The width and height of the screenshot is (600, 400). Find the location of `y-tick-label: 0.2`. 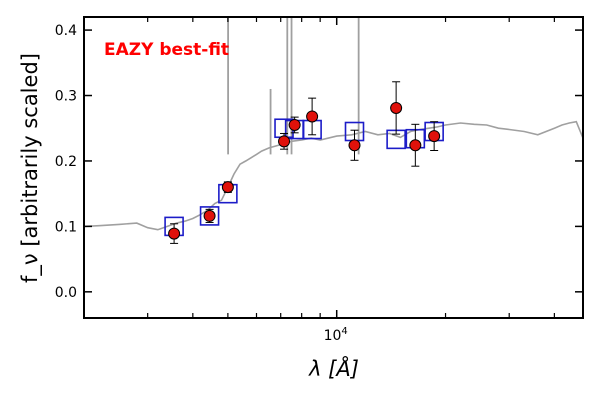

y-tick-label: 0.2 is located at coordinates (66, 162).